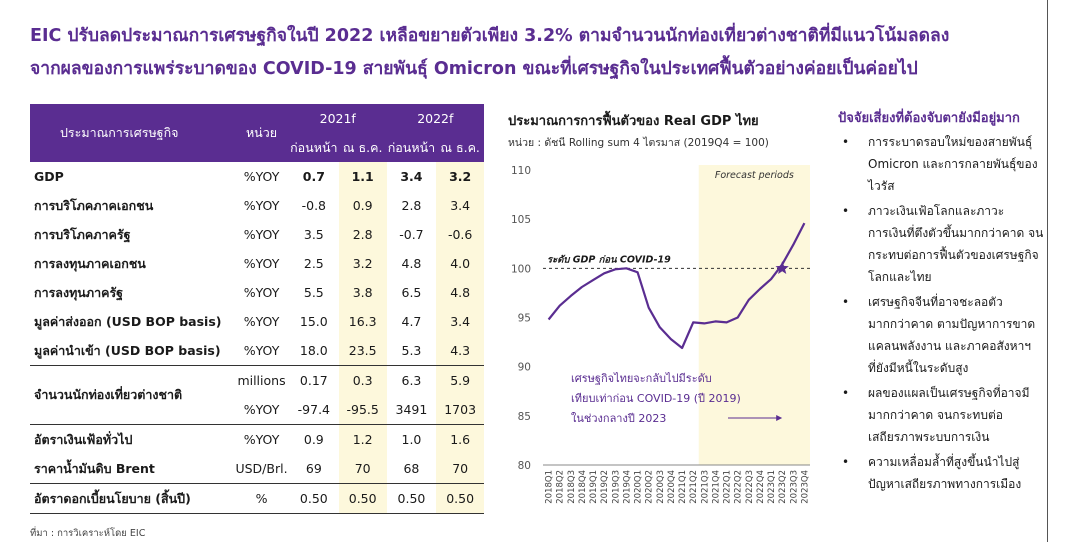 This screenshot has width=1066, height=542. What do you see at coordinates (779, 418) in the screenshot?
I see `arrow-head-icon` at bounding box center [779, 418].